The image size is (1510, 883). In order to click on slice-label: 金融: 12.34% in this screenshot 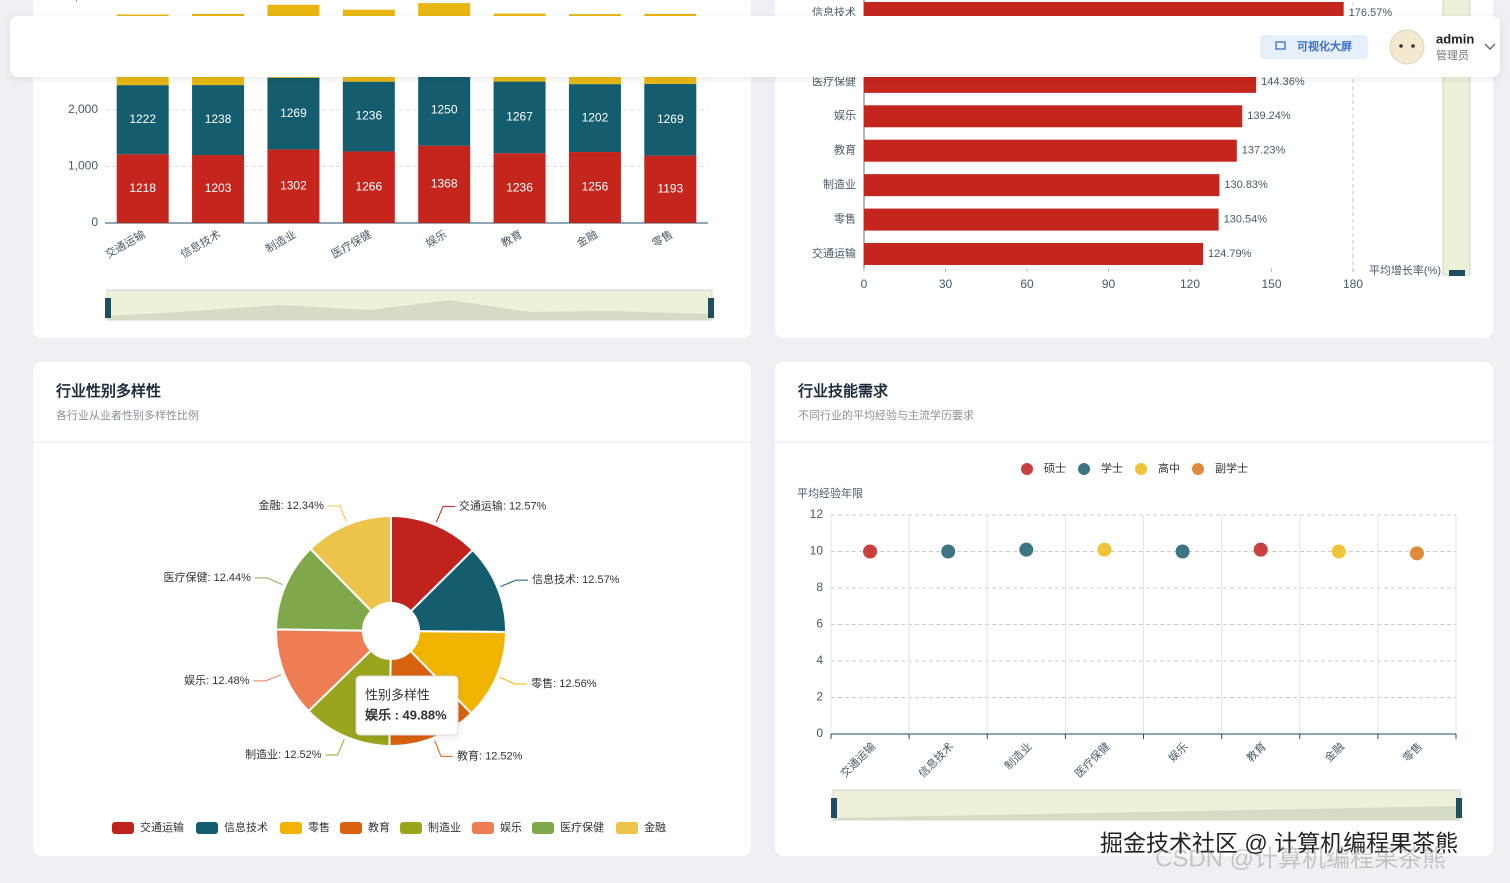, I will do `click(292, 505)`.